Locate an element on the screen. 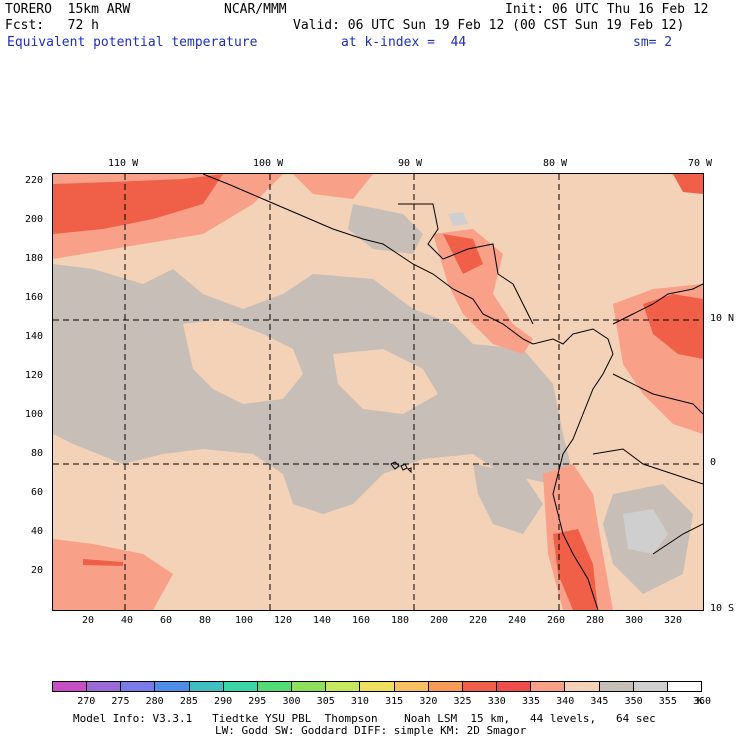 Image resolution: width=740 pixels, height=740 pixels. colorbar-label: 275 is located at coordinates (120, 701).